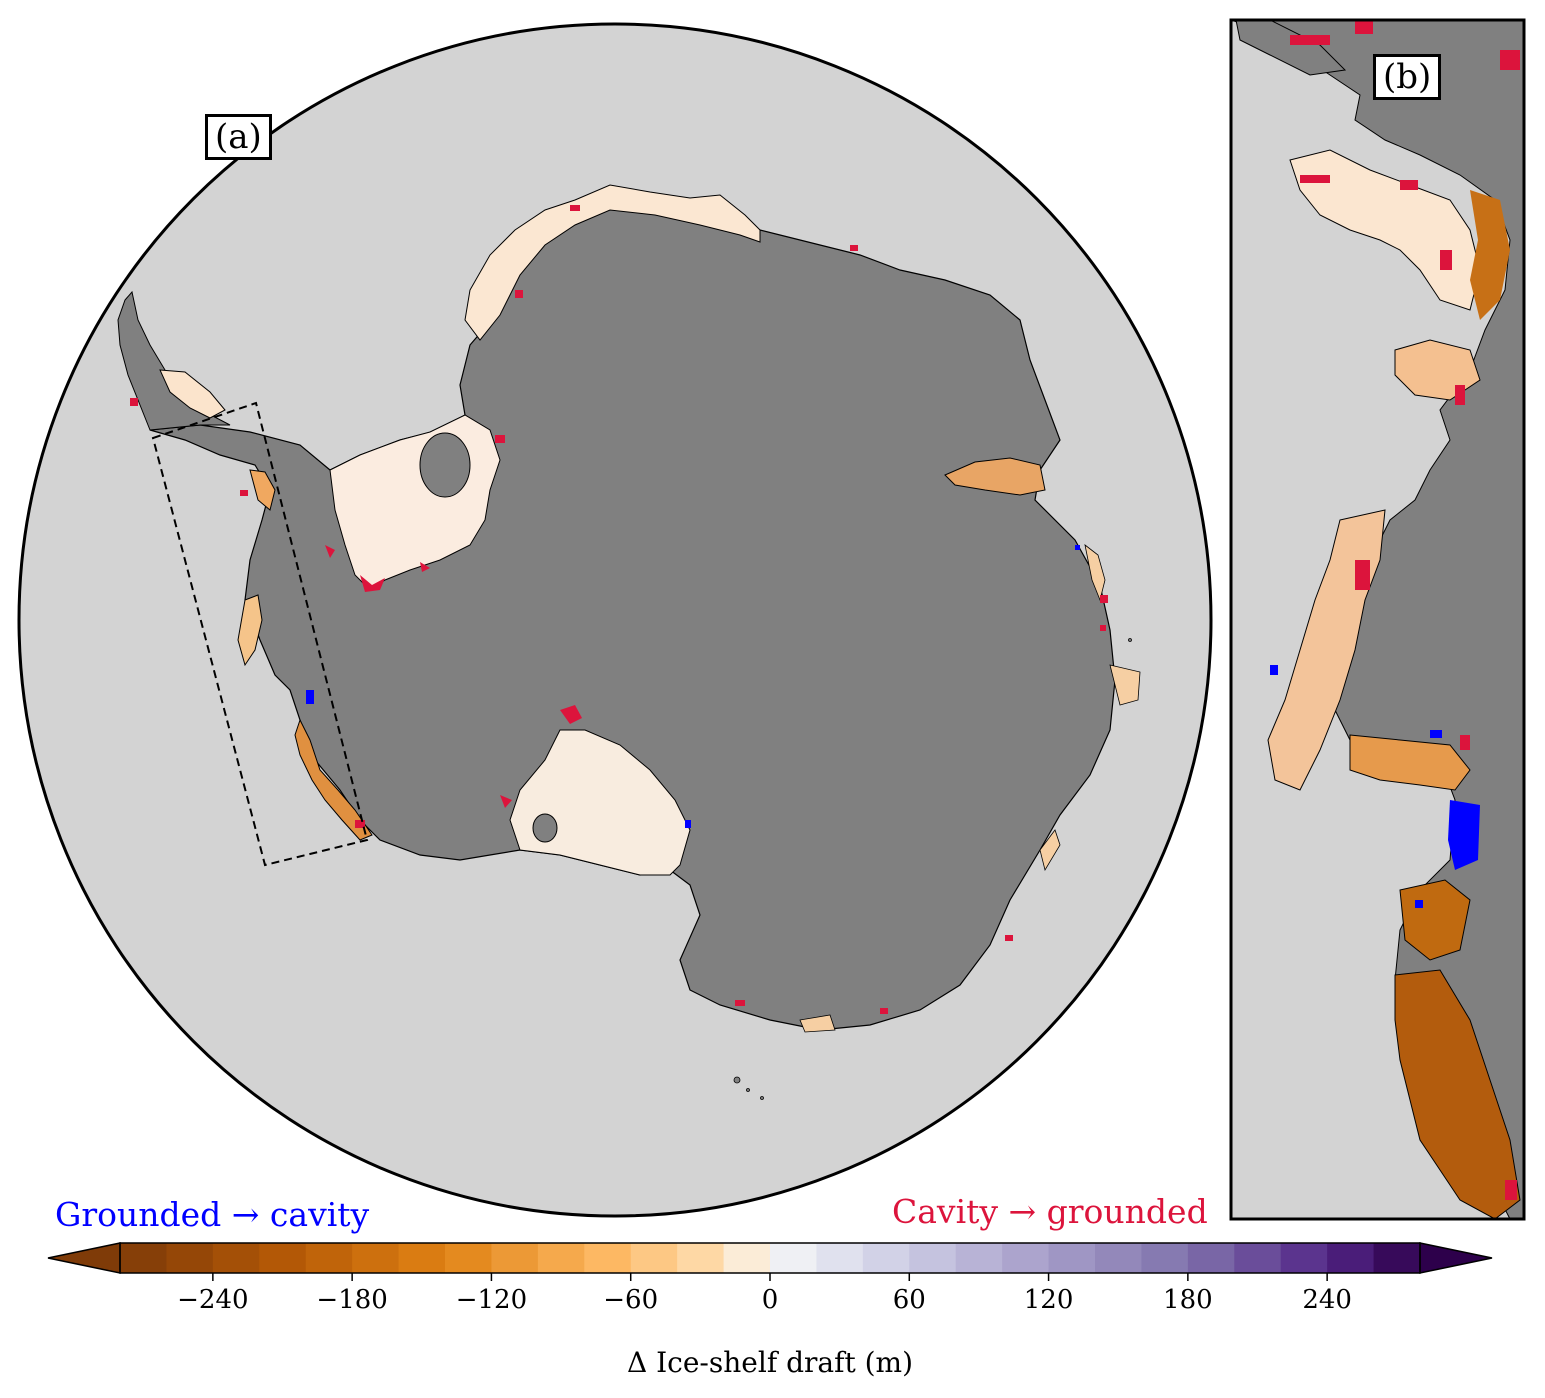 The image size is (1545, 1398). I want to click on grounded-to-cavity-markers, so click(693, 686).